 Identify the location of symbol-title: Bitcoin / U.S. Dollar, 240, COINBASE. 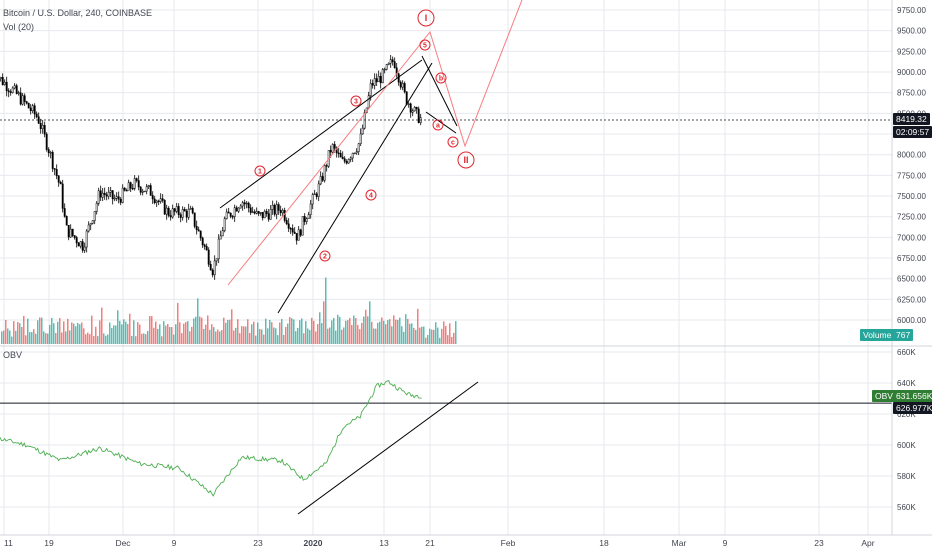
(78, 13).